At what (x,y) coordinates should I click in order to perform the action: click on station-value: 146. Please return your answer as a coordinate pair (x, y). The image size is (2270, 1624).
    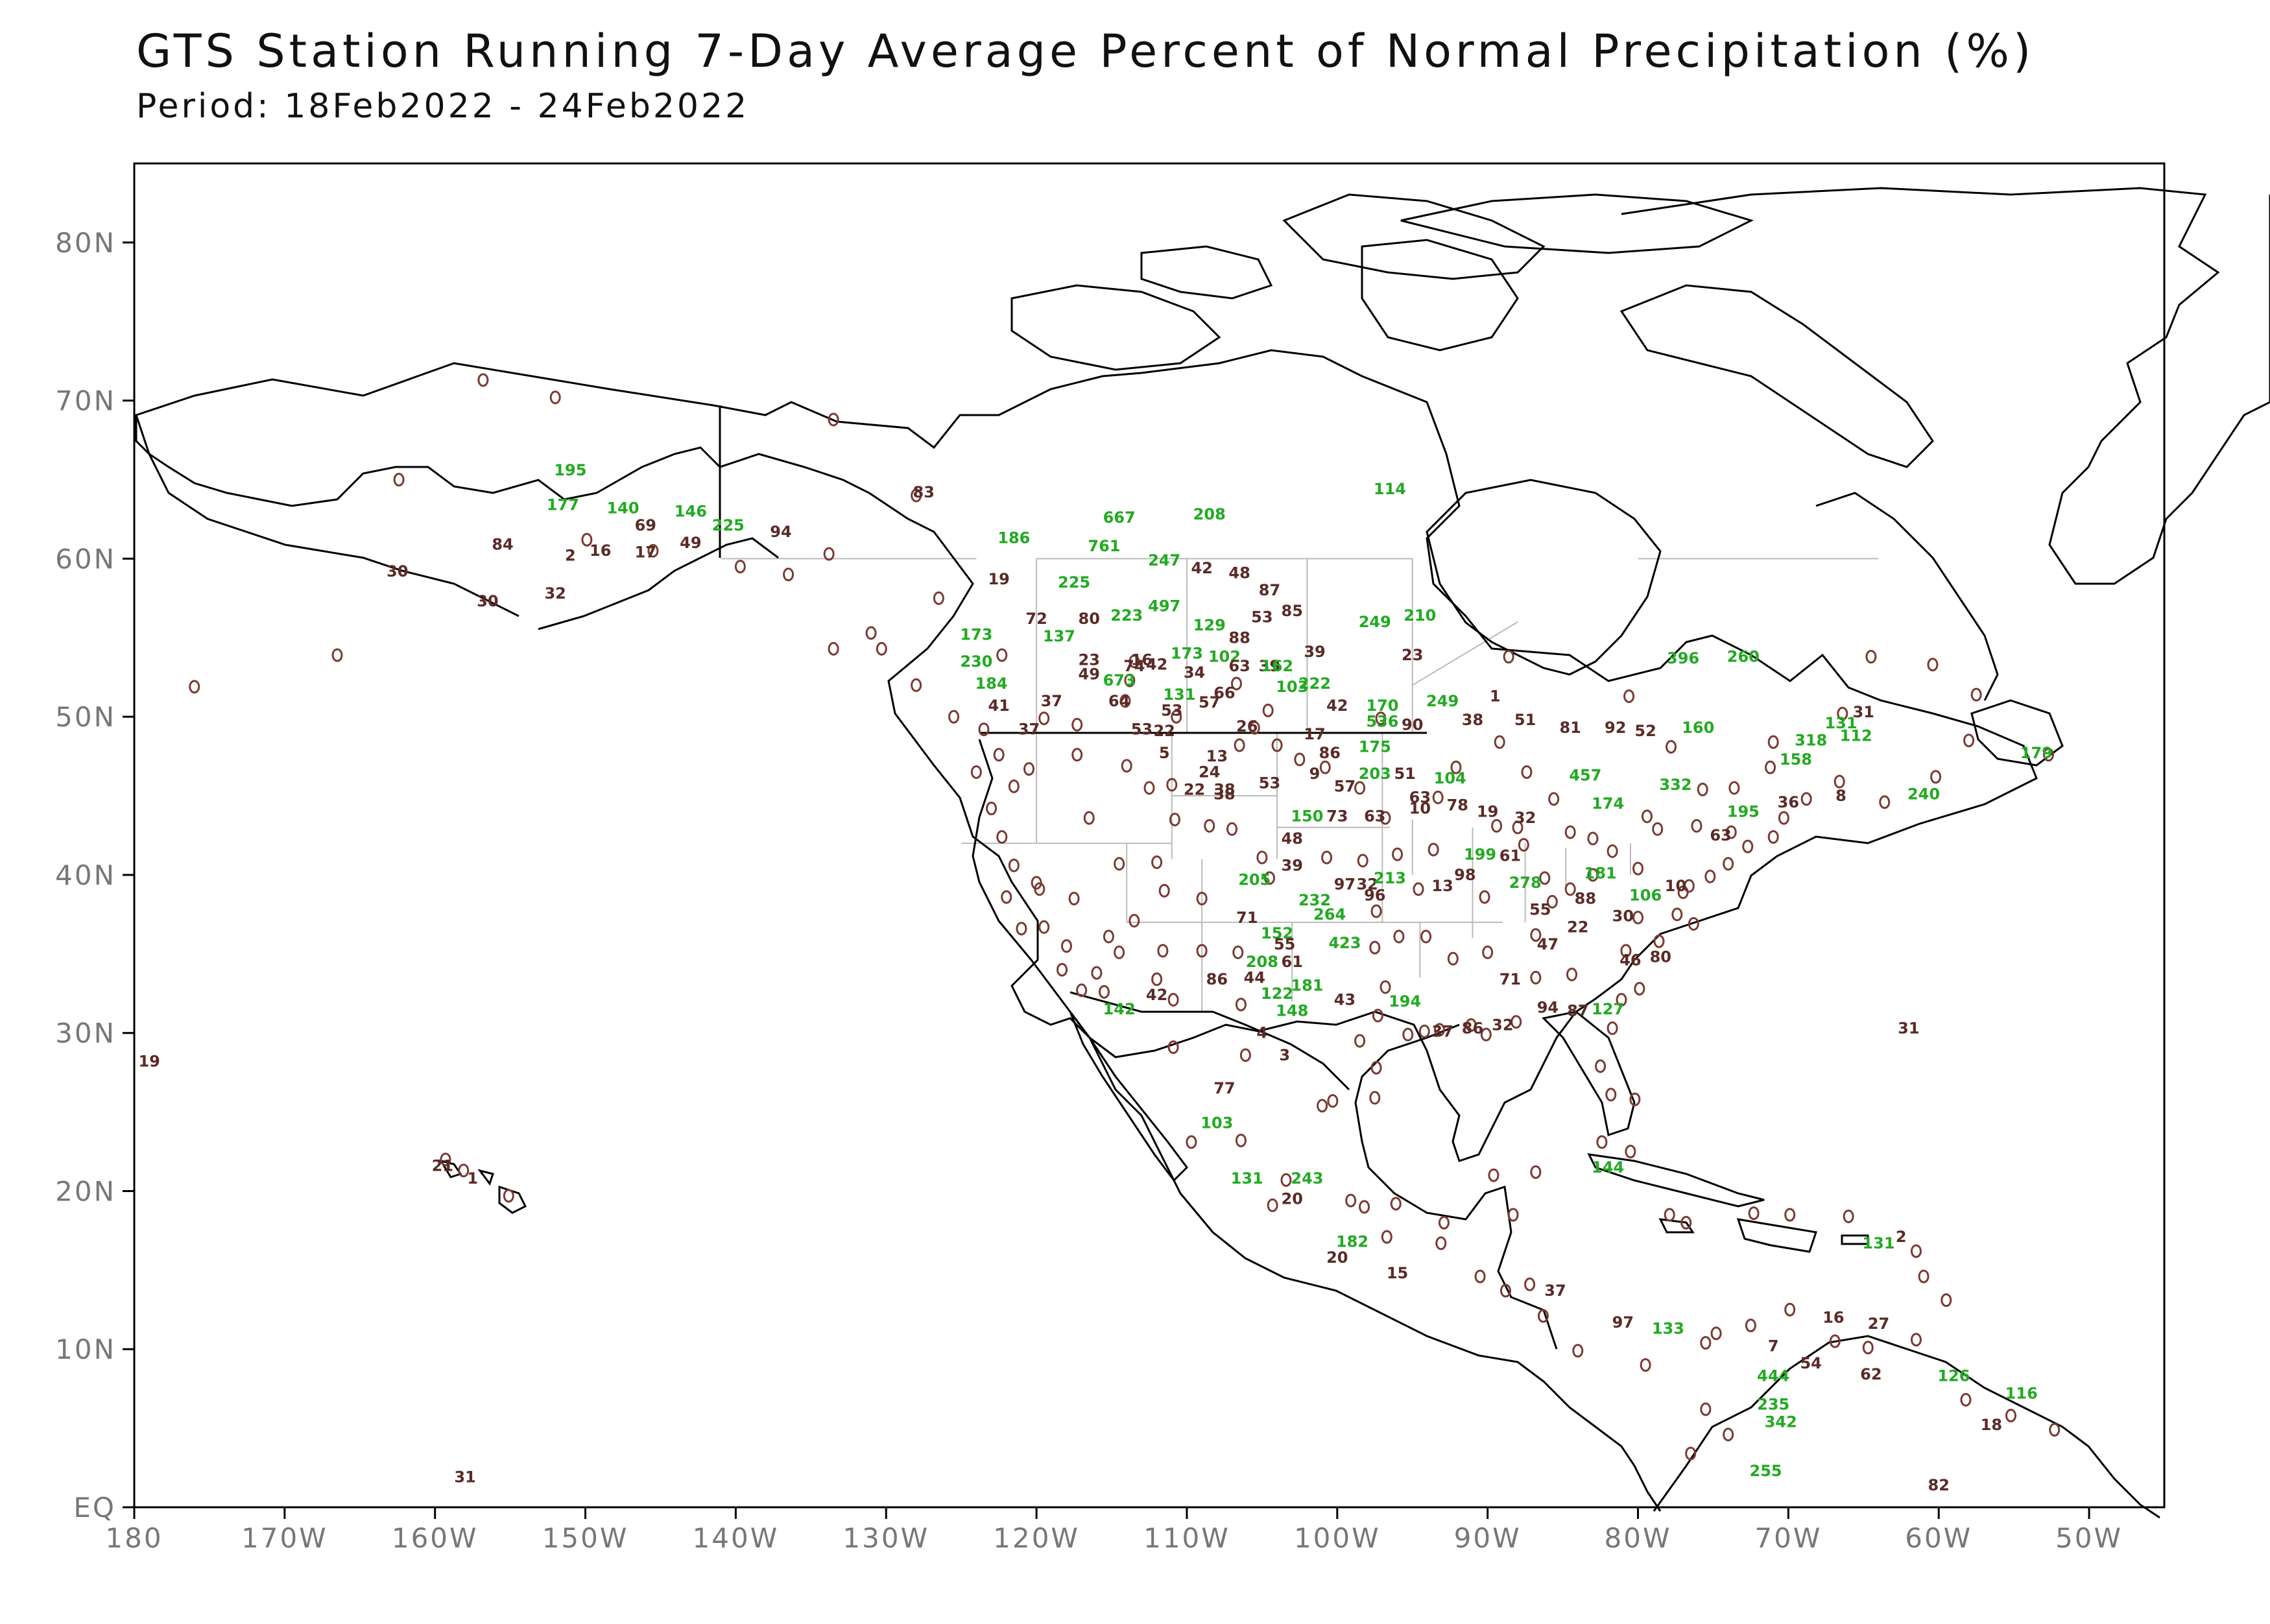
    Looking at the image, I should click on (691, 511).